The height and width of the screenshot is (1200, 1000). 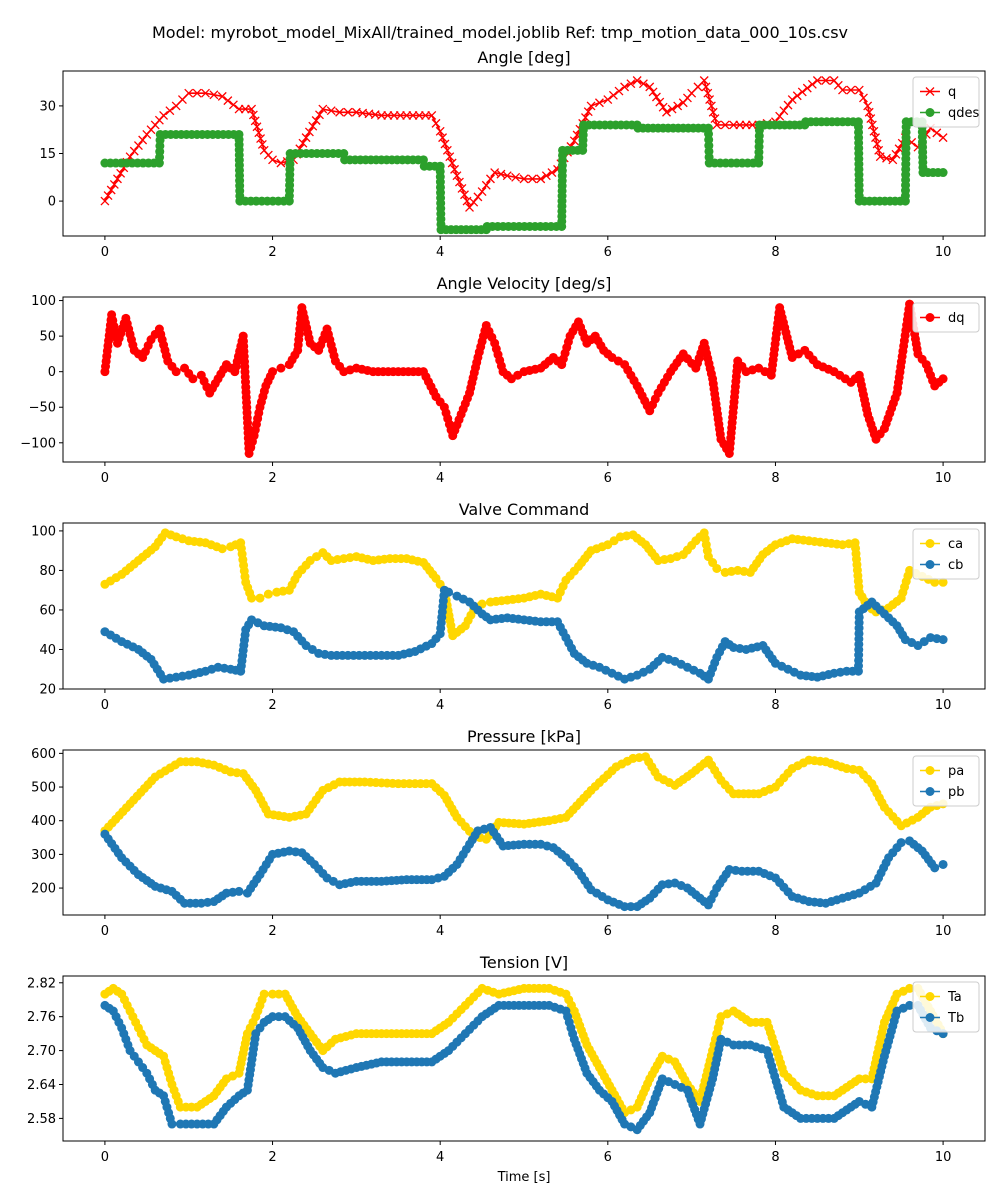 I want to click on legend-label: qdes, so click(x=964, y=113).